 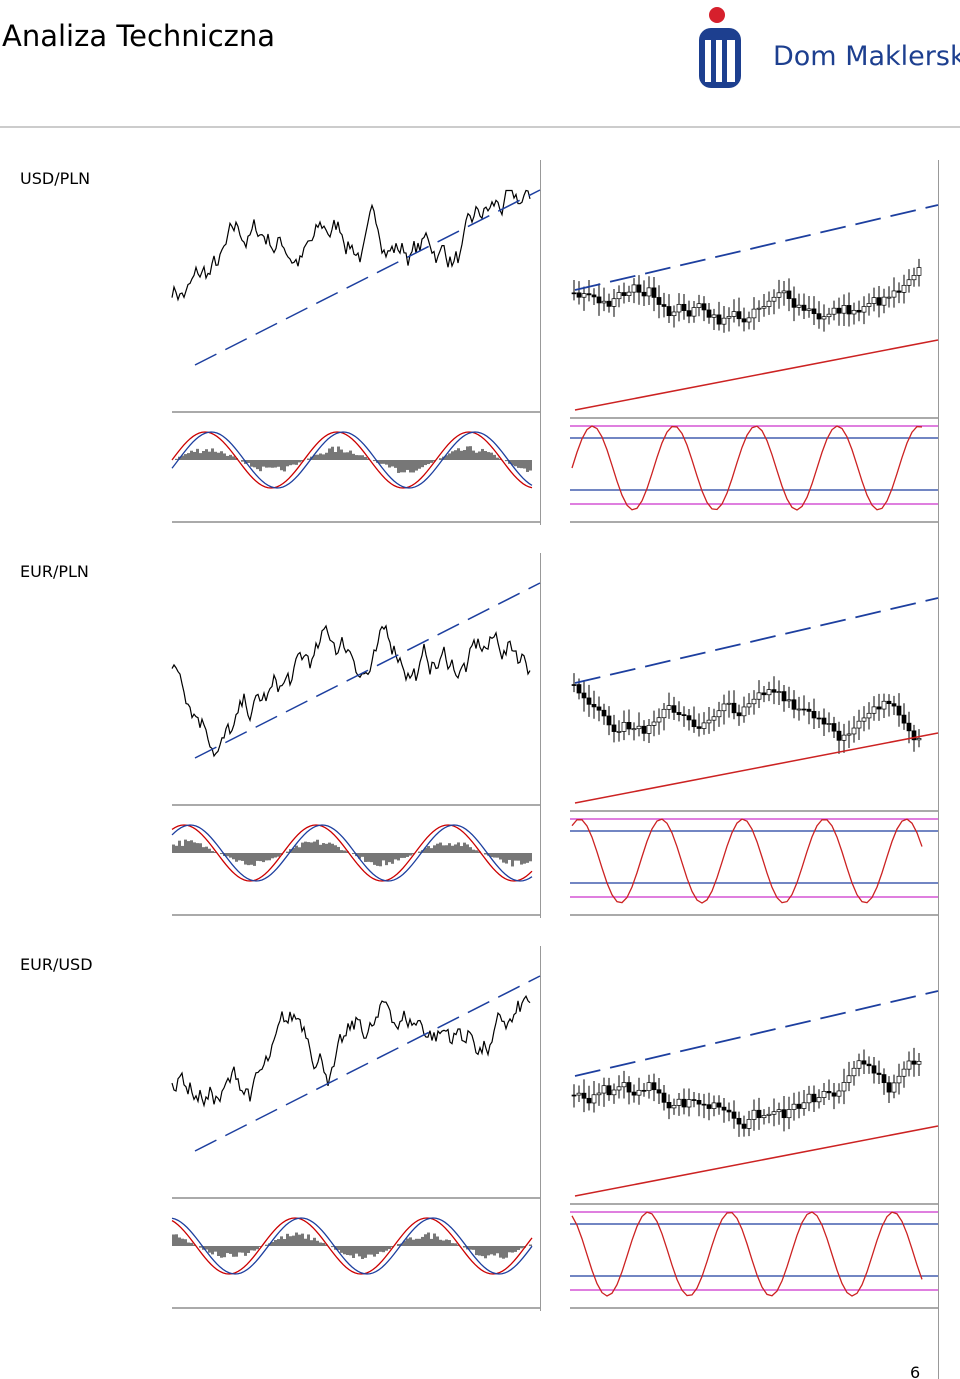 What do you see at coordinates (351, 1051) in the screenshot?
I see `price-line` at bounding box center [351, 1051].